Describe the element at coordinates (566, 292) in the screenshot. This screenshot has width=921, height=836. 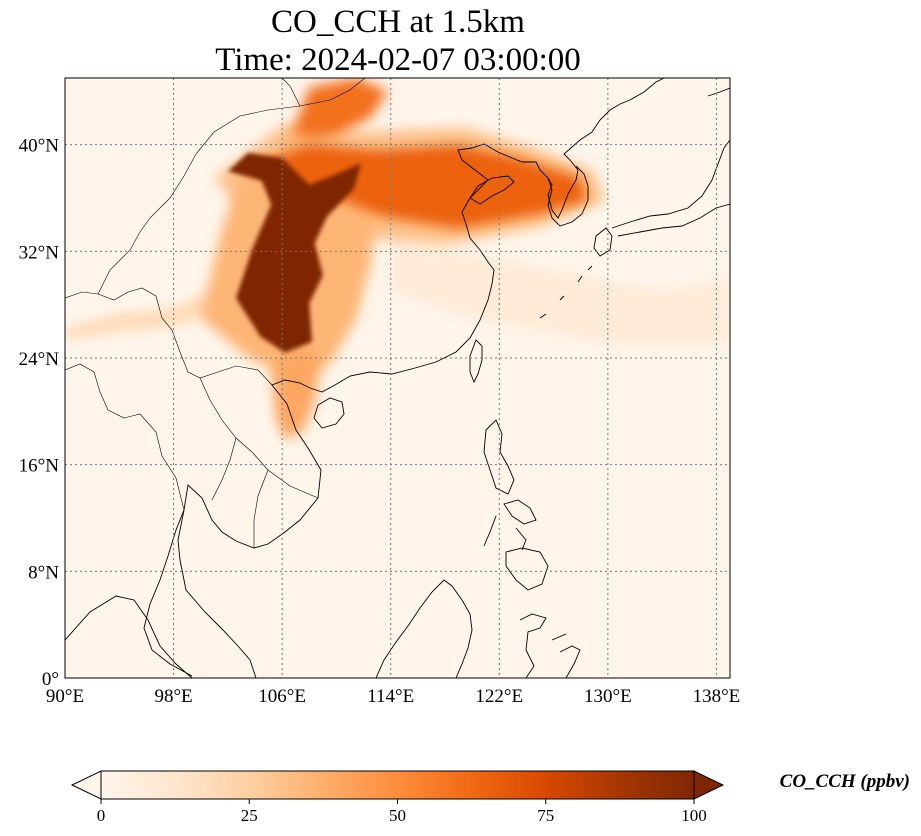
I see `coastline-ryukyu` at that location.